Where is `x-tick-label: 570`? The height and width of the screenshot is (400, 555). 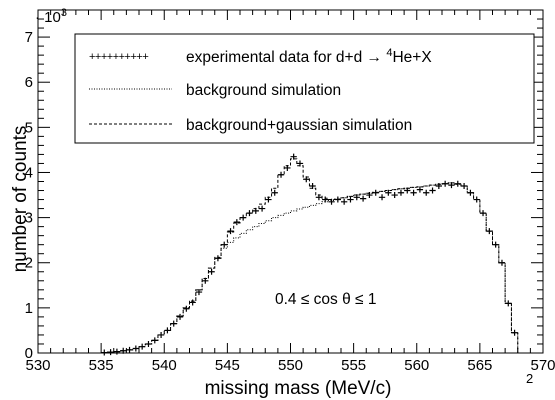 x-tick-label: 570 is located at coordinates (542, 365).